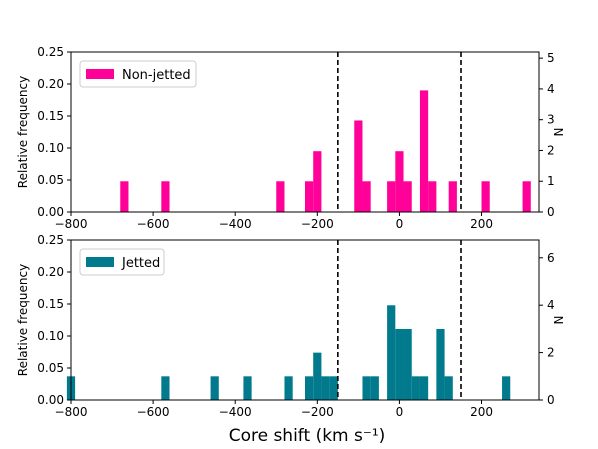  Describe the element at coordinates (140, 263) in the screenshot. I see `legend-label: Jetted` at that location.